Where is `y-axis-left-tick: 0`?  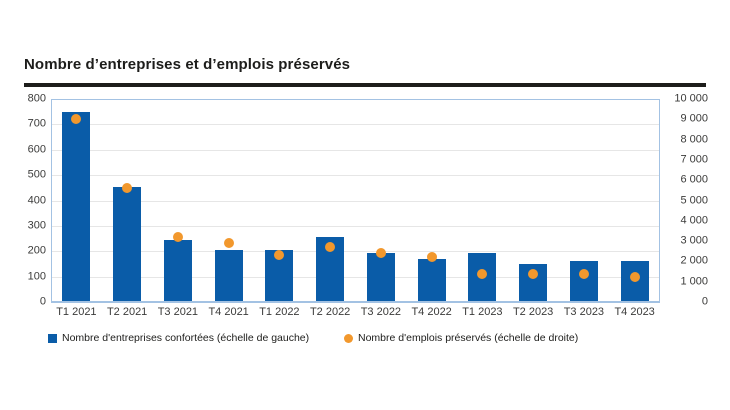
y-axis-left-tick: 0 is located at coordinates (42, 301).